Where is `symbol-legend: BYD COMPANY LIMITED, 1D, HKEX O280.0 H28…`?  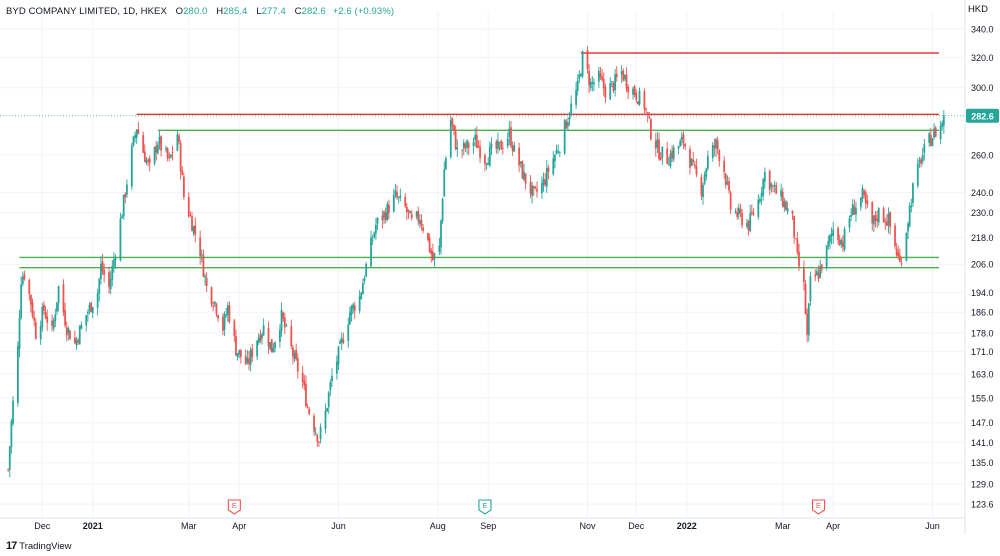
symbol-legend: BYD COMPANY LIMITED, 1D, HKEX O280.0 H28… is located at coordinates (200, 11).